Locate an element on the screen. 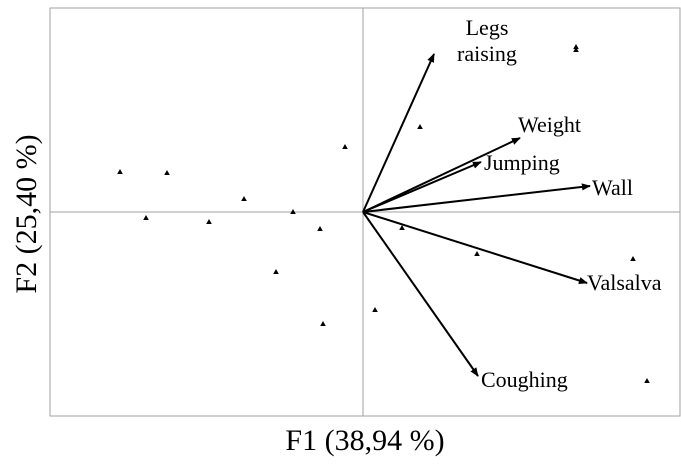 The height and width of the screenshot is (464, 681). x-axis-label: F1 (38,94 %) is located at coordinates (364, 440).